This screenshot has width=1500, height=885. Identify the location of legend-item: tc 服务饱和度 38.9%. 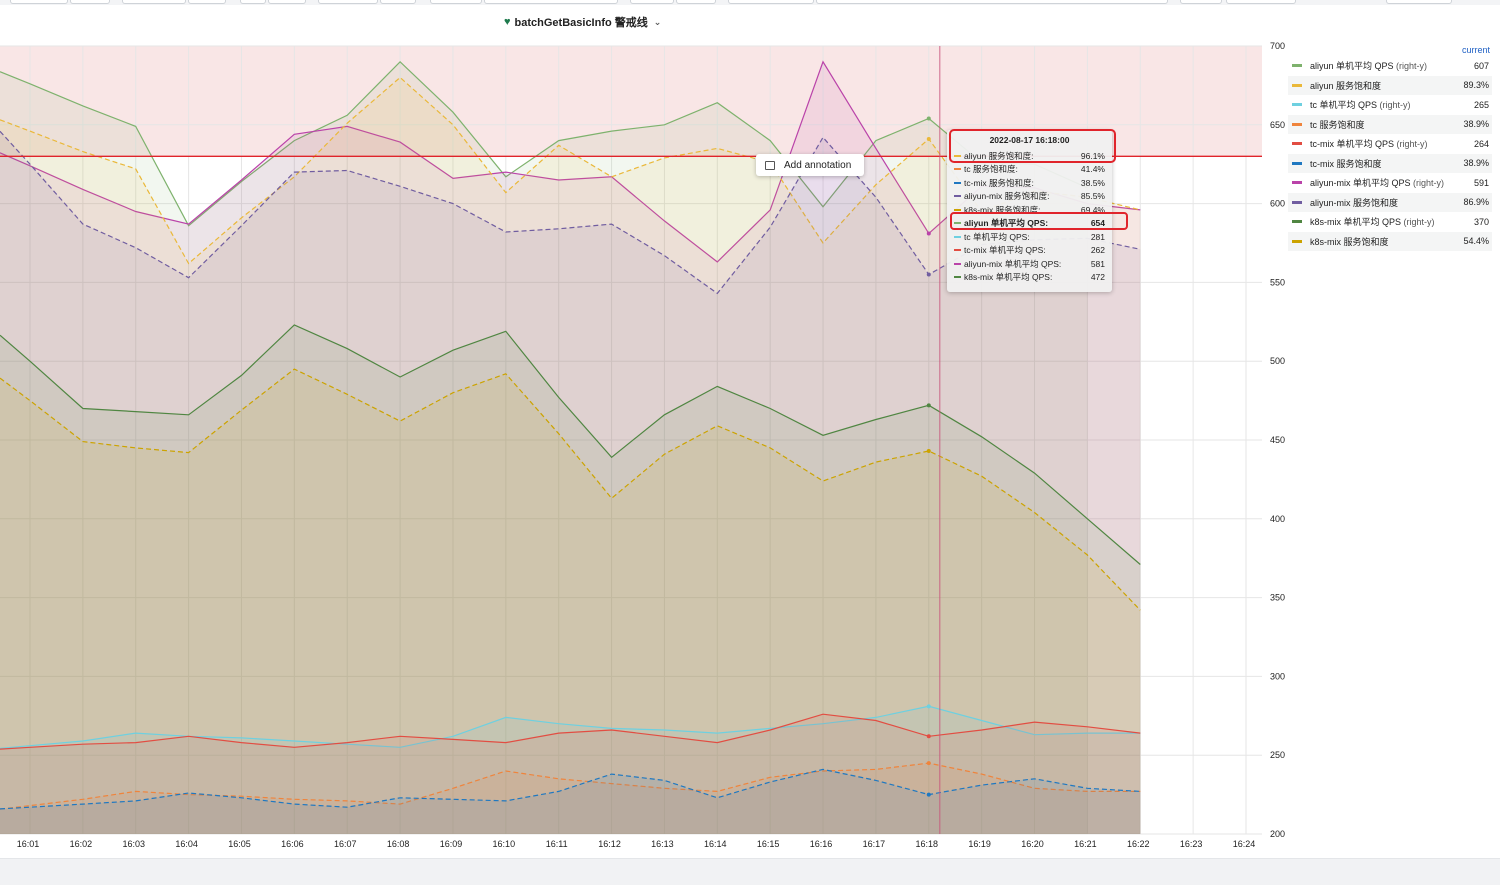
(1390, 124).